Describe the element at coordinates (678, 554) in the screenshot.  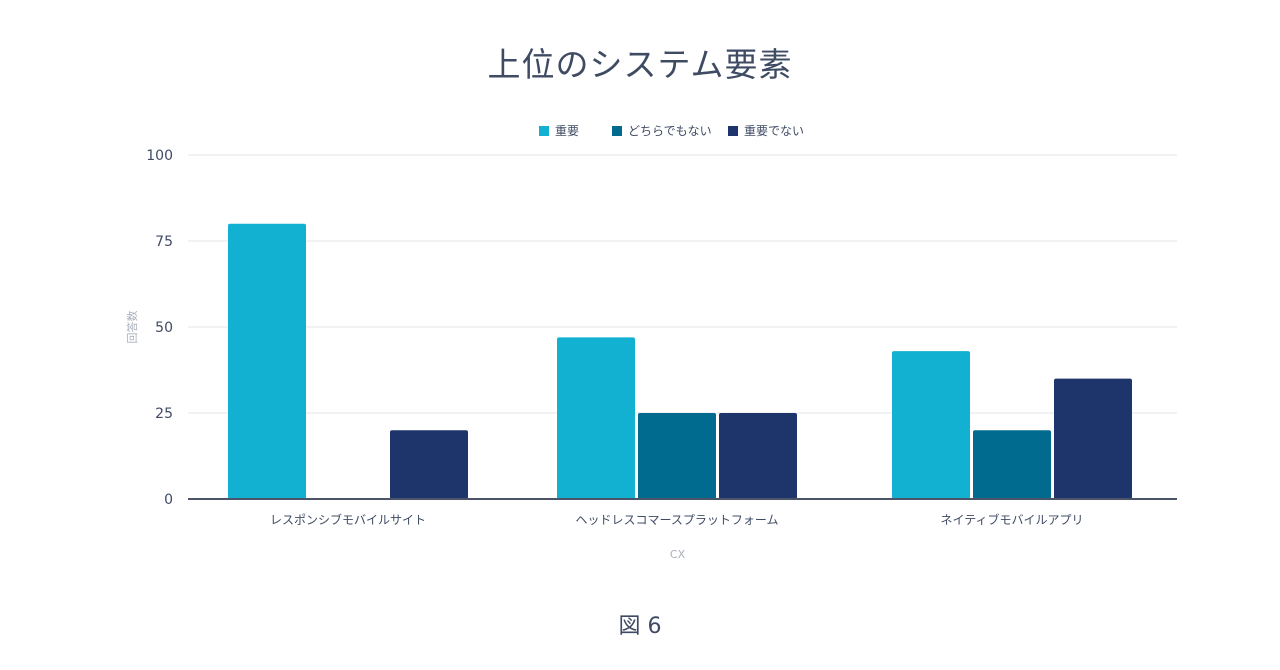
I see `x-axis-label: CX` at that location.